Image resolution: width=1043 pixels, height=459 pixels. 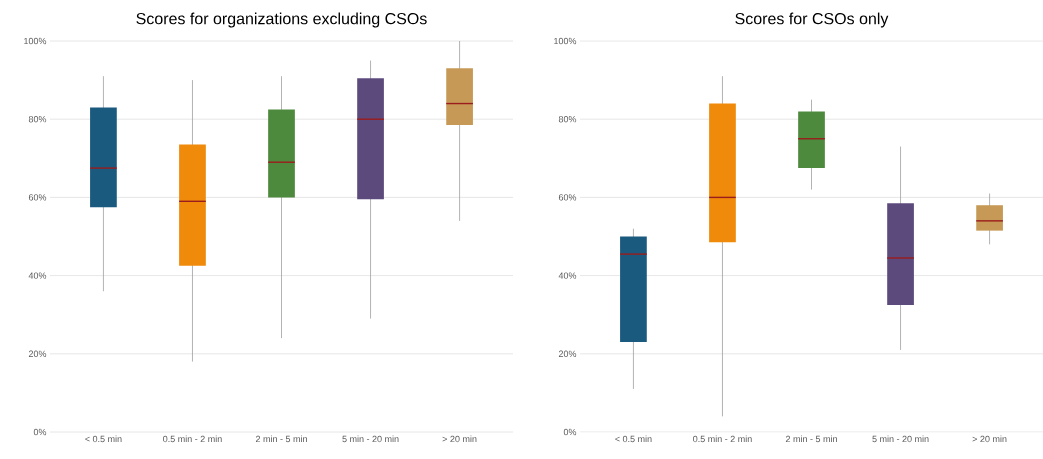 What do you see at coordinates (281, 20) in the screenshot?
I see `chart-title: Scores for organizations excluding CSOs` at bounding box center [281, 20].